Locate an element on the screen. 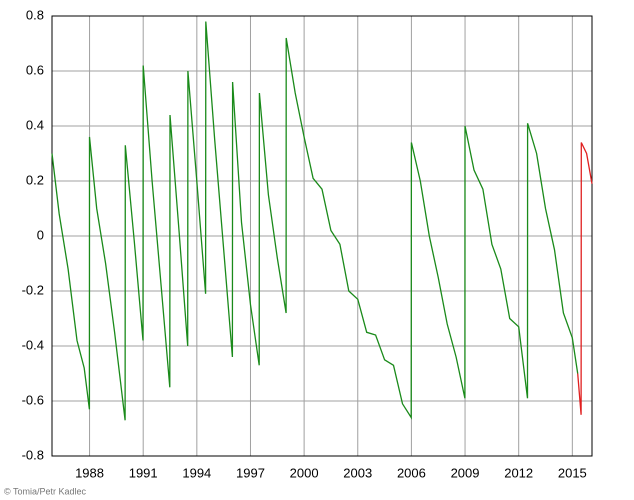  y-tick-label: 0.4 is located at coordinates (35, 124).